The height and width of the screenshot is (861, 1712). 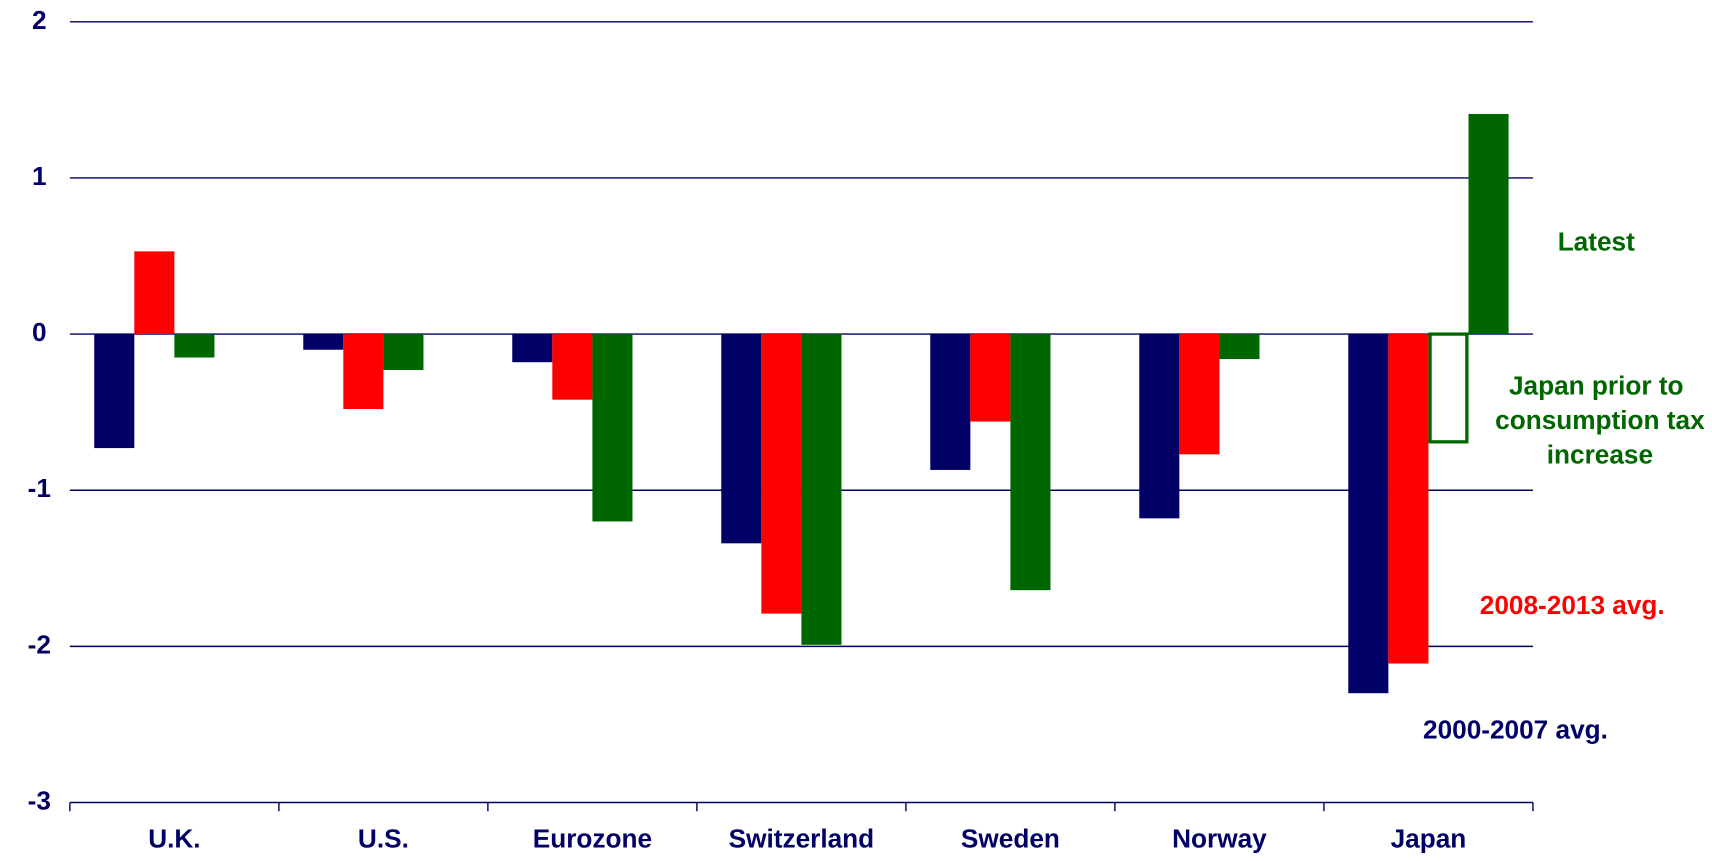 I want to click on y-tick-label: -3, so click(x=39, y=800).